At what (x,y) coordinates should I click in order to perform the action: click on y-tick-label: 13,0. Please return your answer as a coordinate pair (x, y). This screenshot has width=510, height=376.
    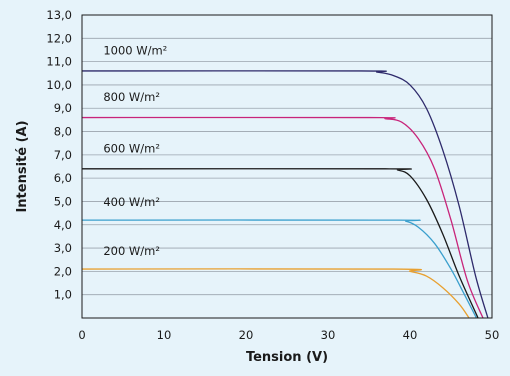
    Looking at the image, I should click on (59, 15).